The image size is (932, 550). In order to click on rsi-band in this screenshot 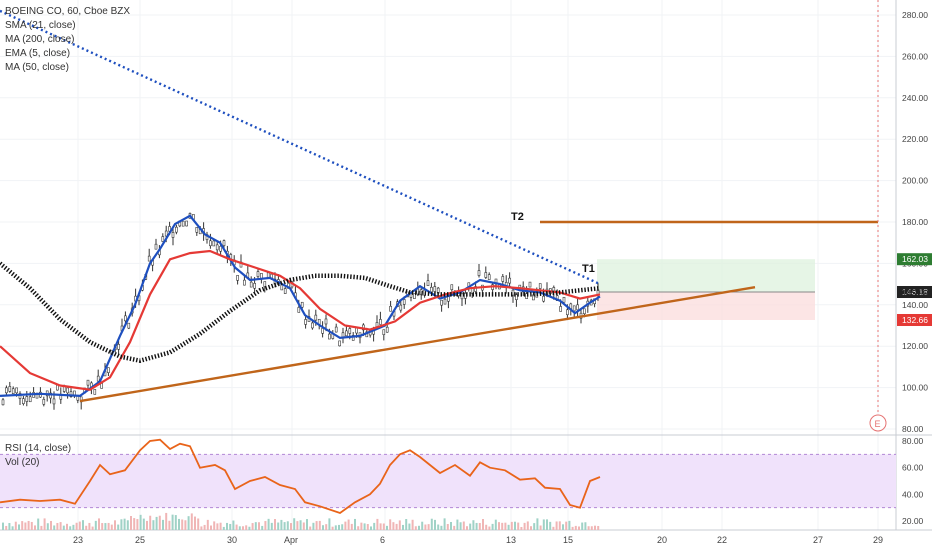, I will do `click(448, 481)`.